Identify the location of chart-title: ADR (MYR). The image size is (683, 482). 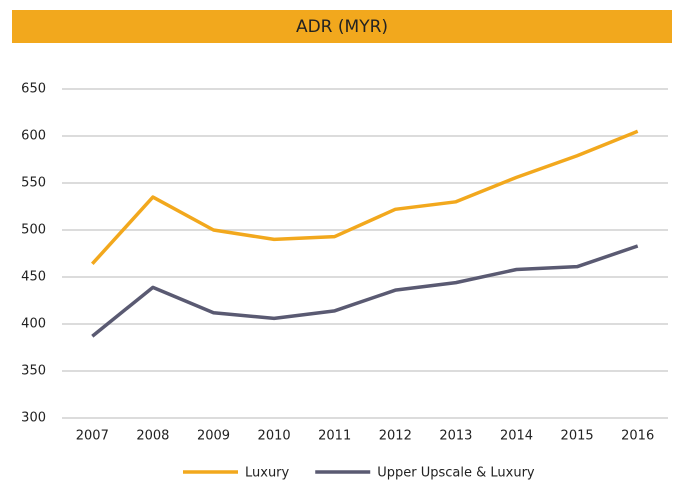
(342, 27).